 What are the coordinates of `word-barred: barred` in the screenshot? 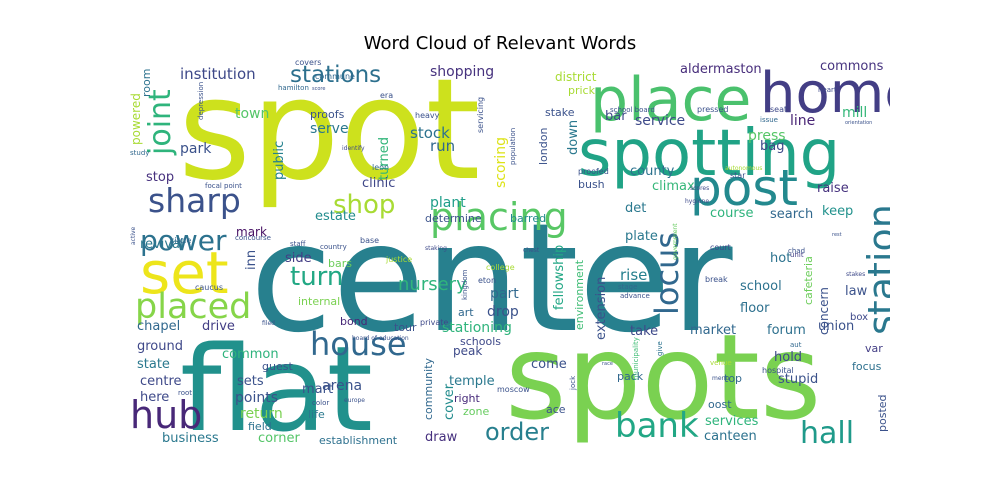 It's located at (528, 218).